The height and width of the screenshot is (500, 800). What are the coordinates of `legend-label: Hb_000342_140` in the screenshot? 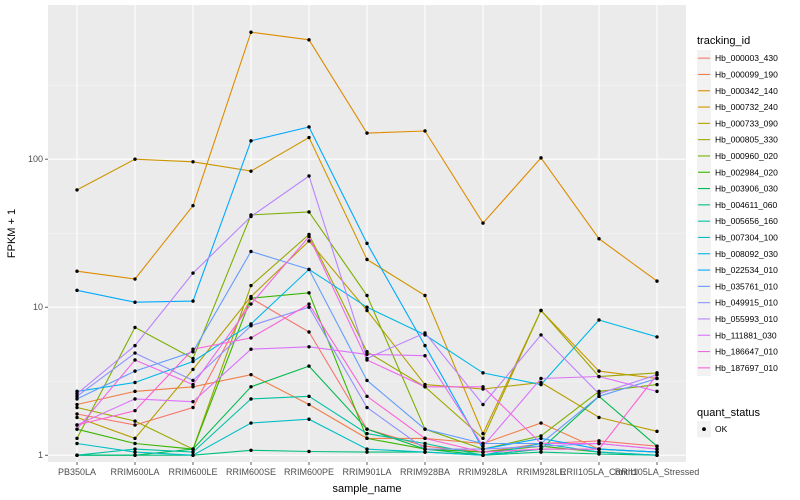 It's located at (746, 91).